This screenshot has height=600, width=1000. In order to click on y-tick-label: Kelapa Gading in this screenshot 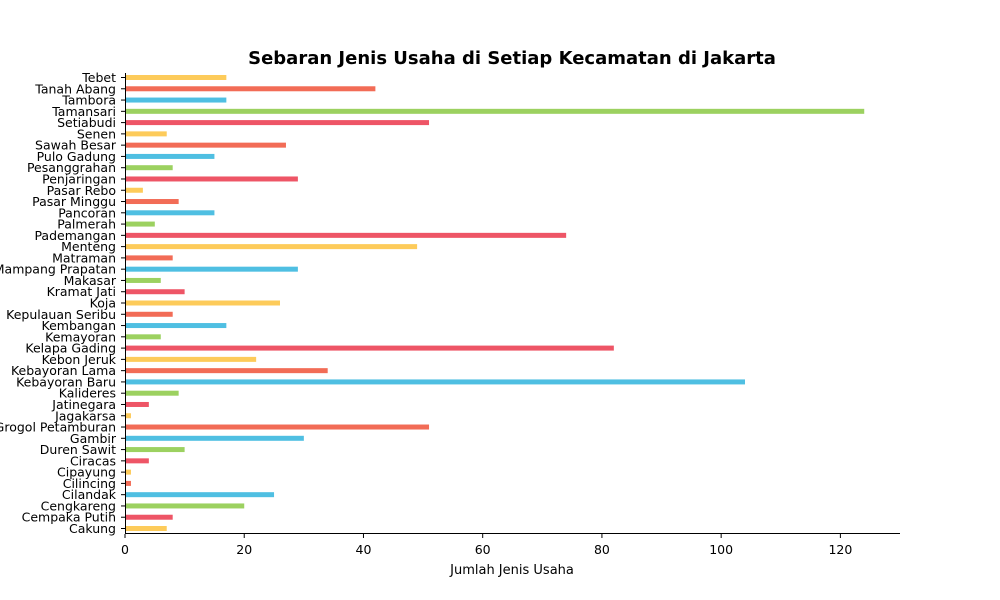, I will do `click(70, 348)`.